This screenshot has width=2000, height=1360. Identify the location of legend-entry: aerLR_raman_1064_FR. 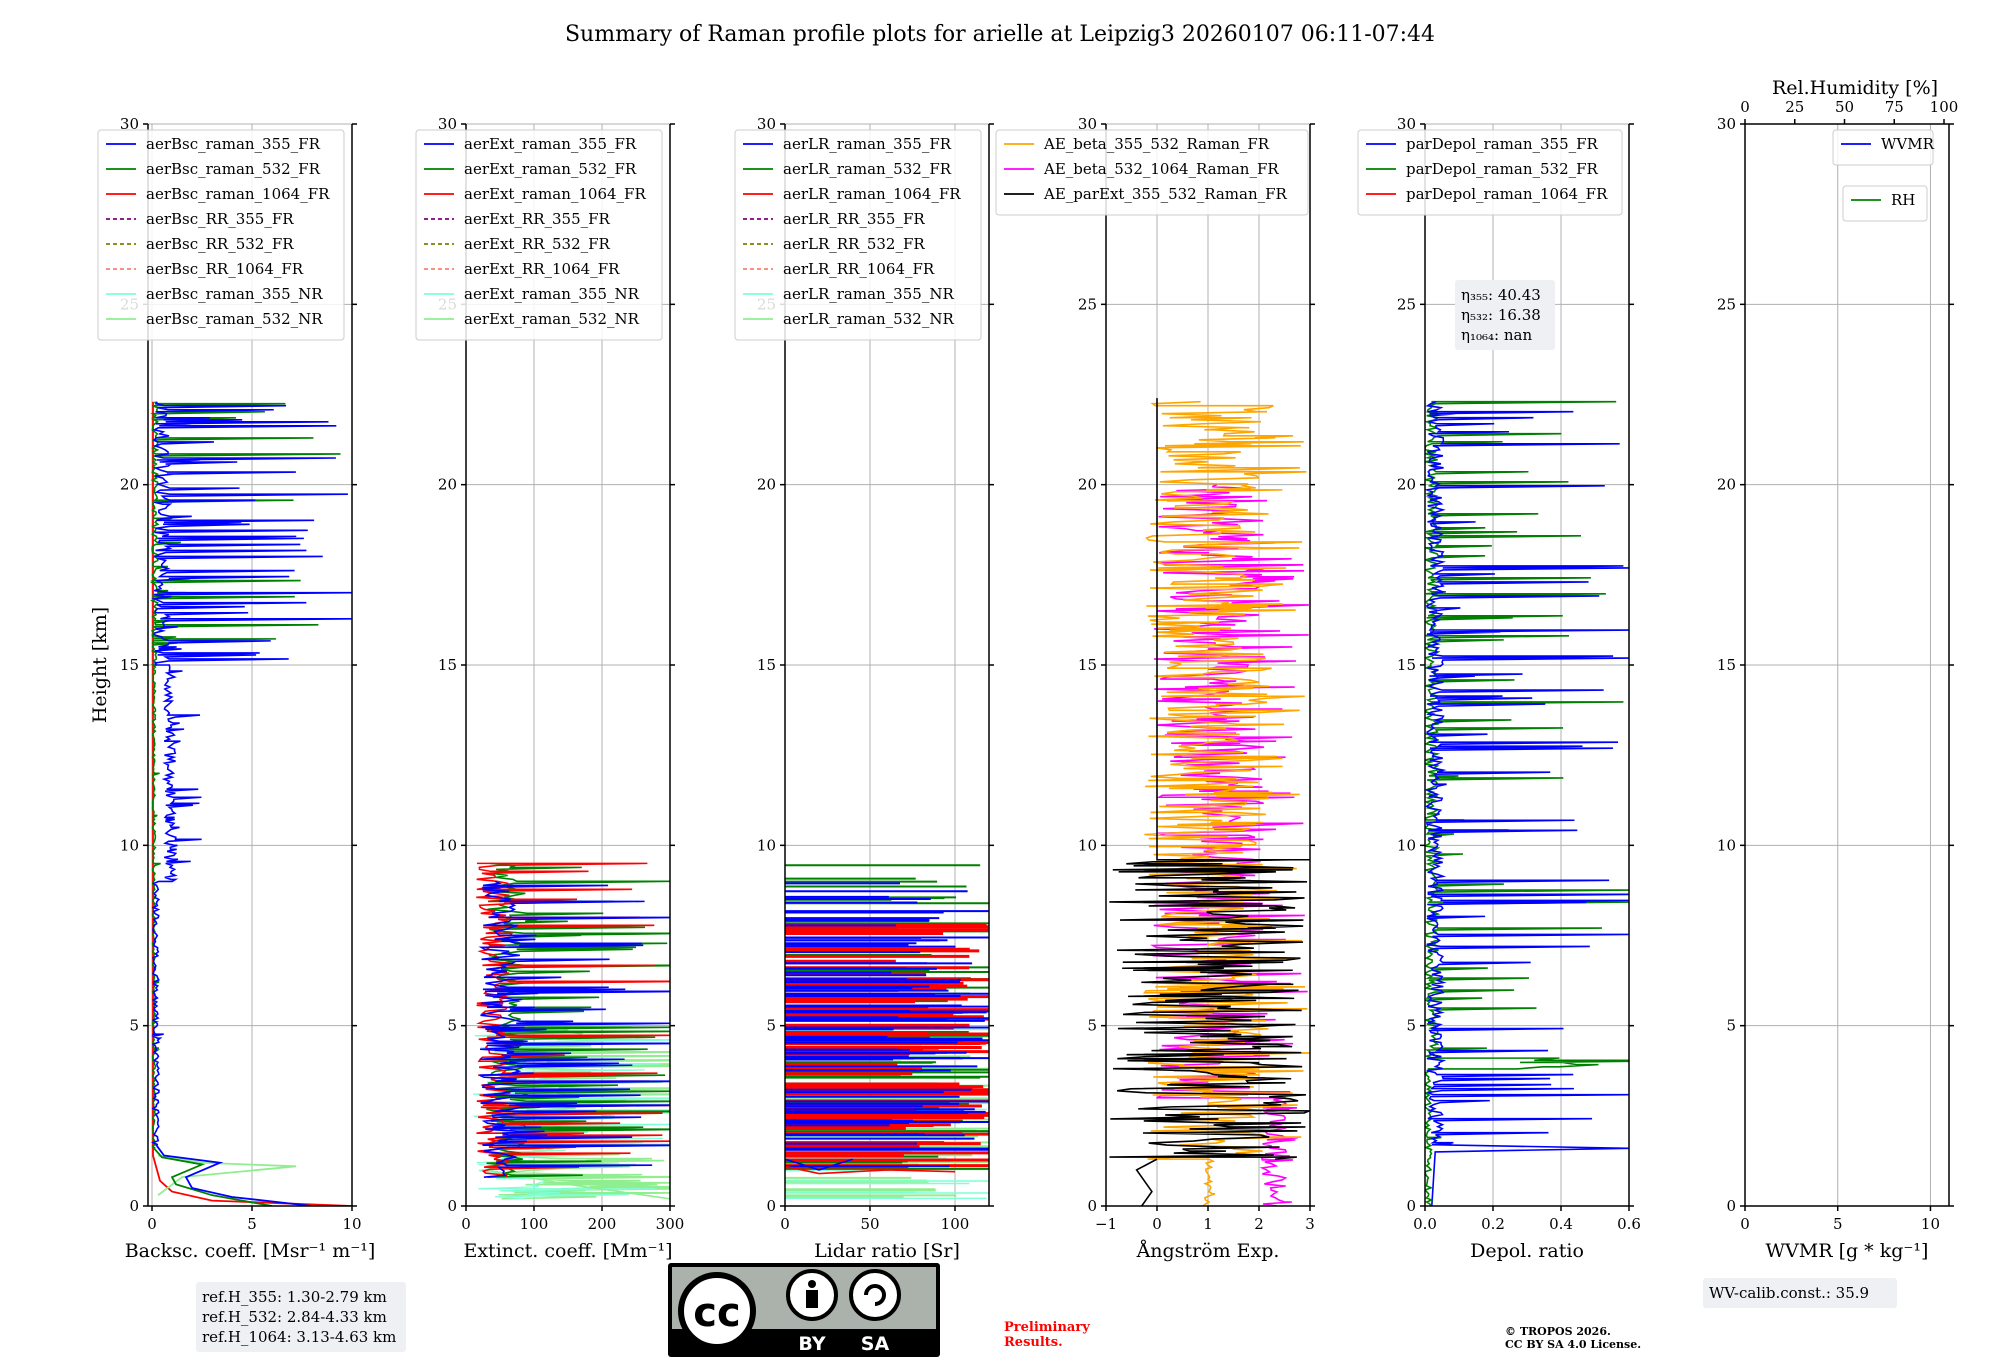
(872, 194).